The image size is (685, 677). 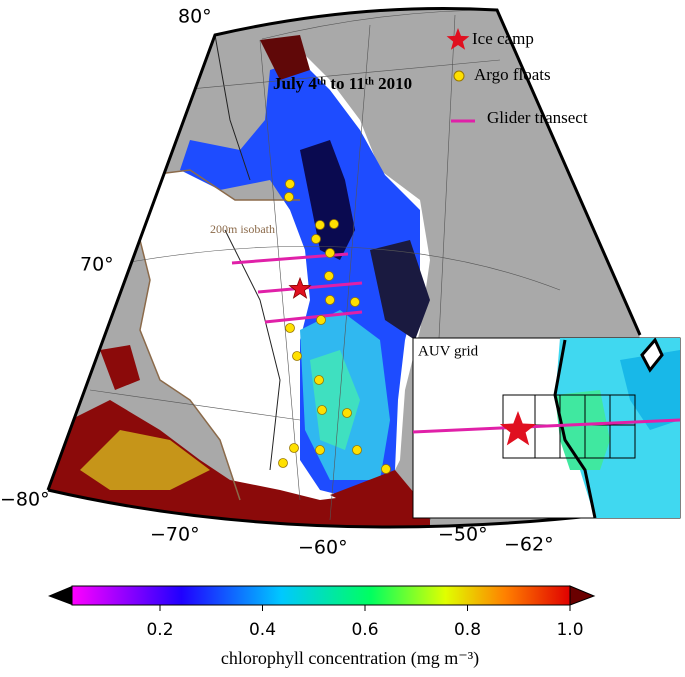 I want to click on isobath, so click(x=219, y=335).